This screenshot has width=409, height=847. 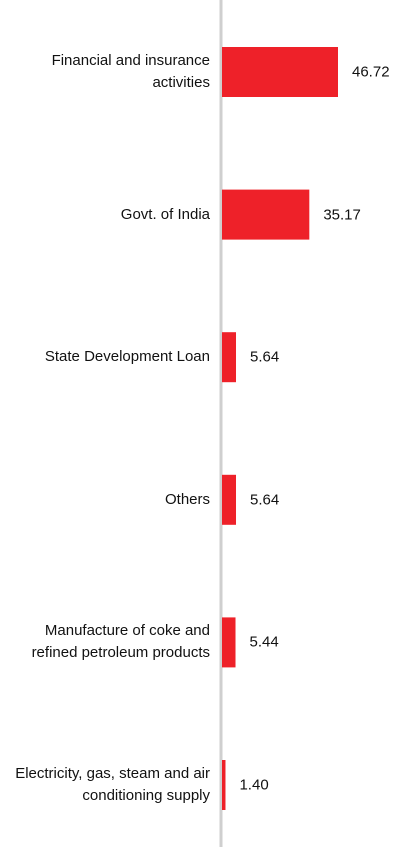 I want to click on category-label: Govt. of India, so click(x=165, y=214).